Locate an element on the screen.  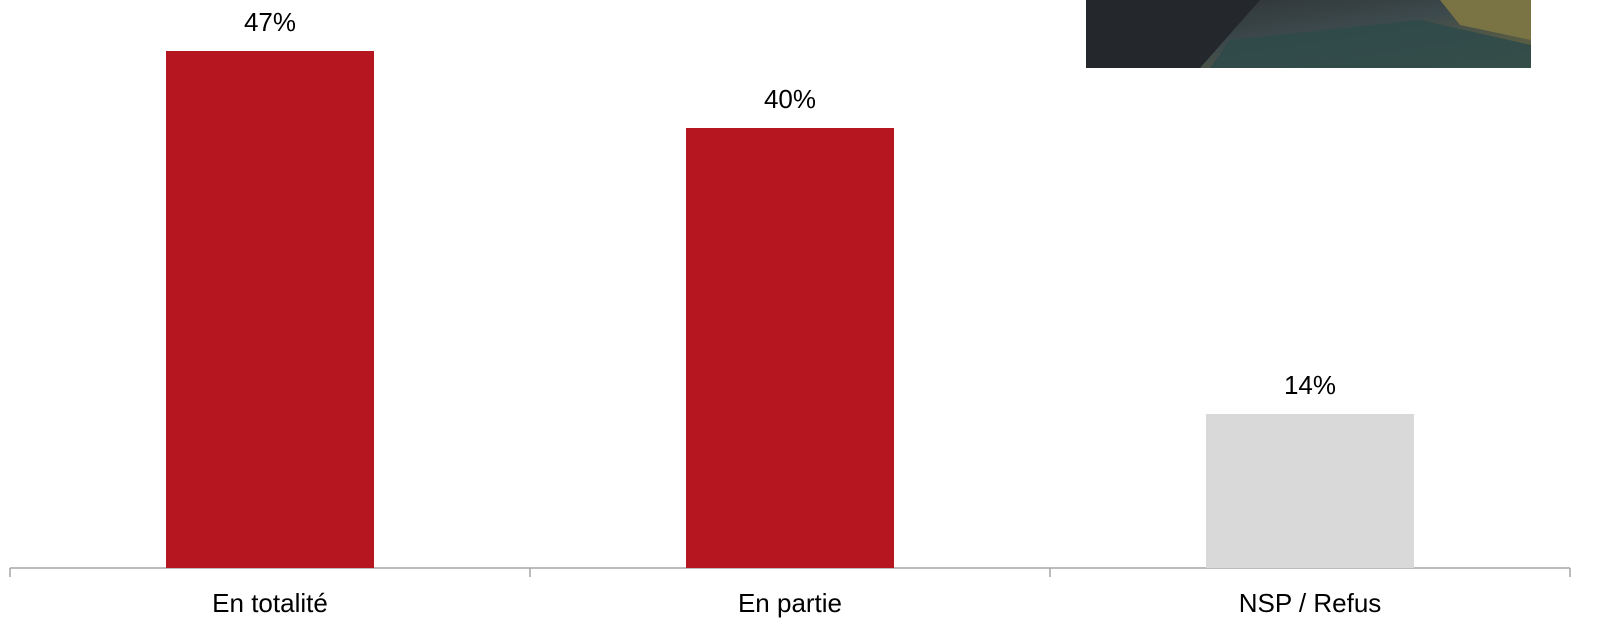
x-tick-label: En partie is located at coordinates (790, 603).